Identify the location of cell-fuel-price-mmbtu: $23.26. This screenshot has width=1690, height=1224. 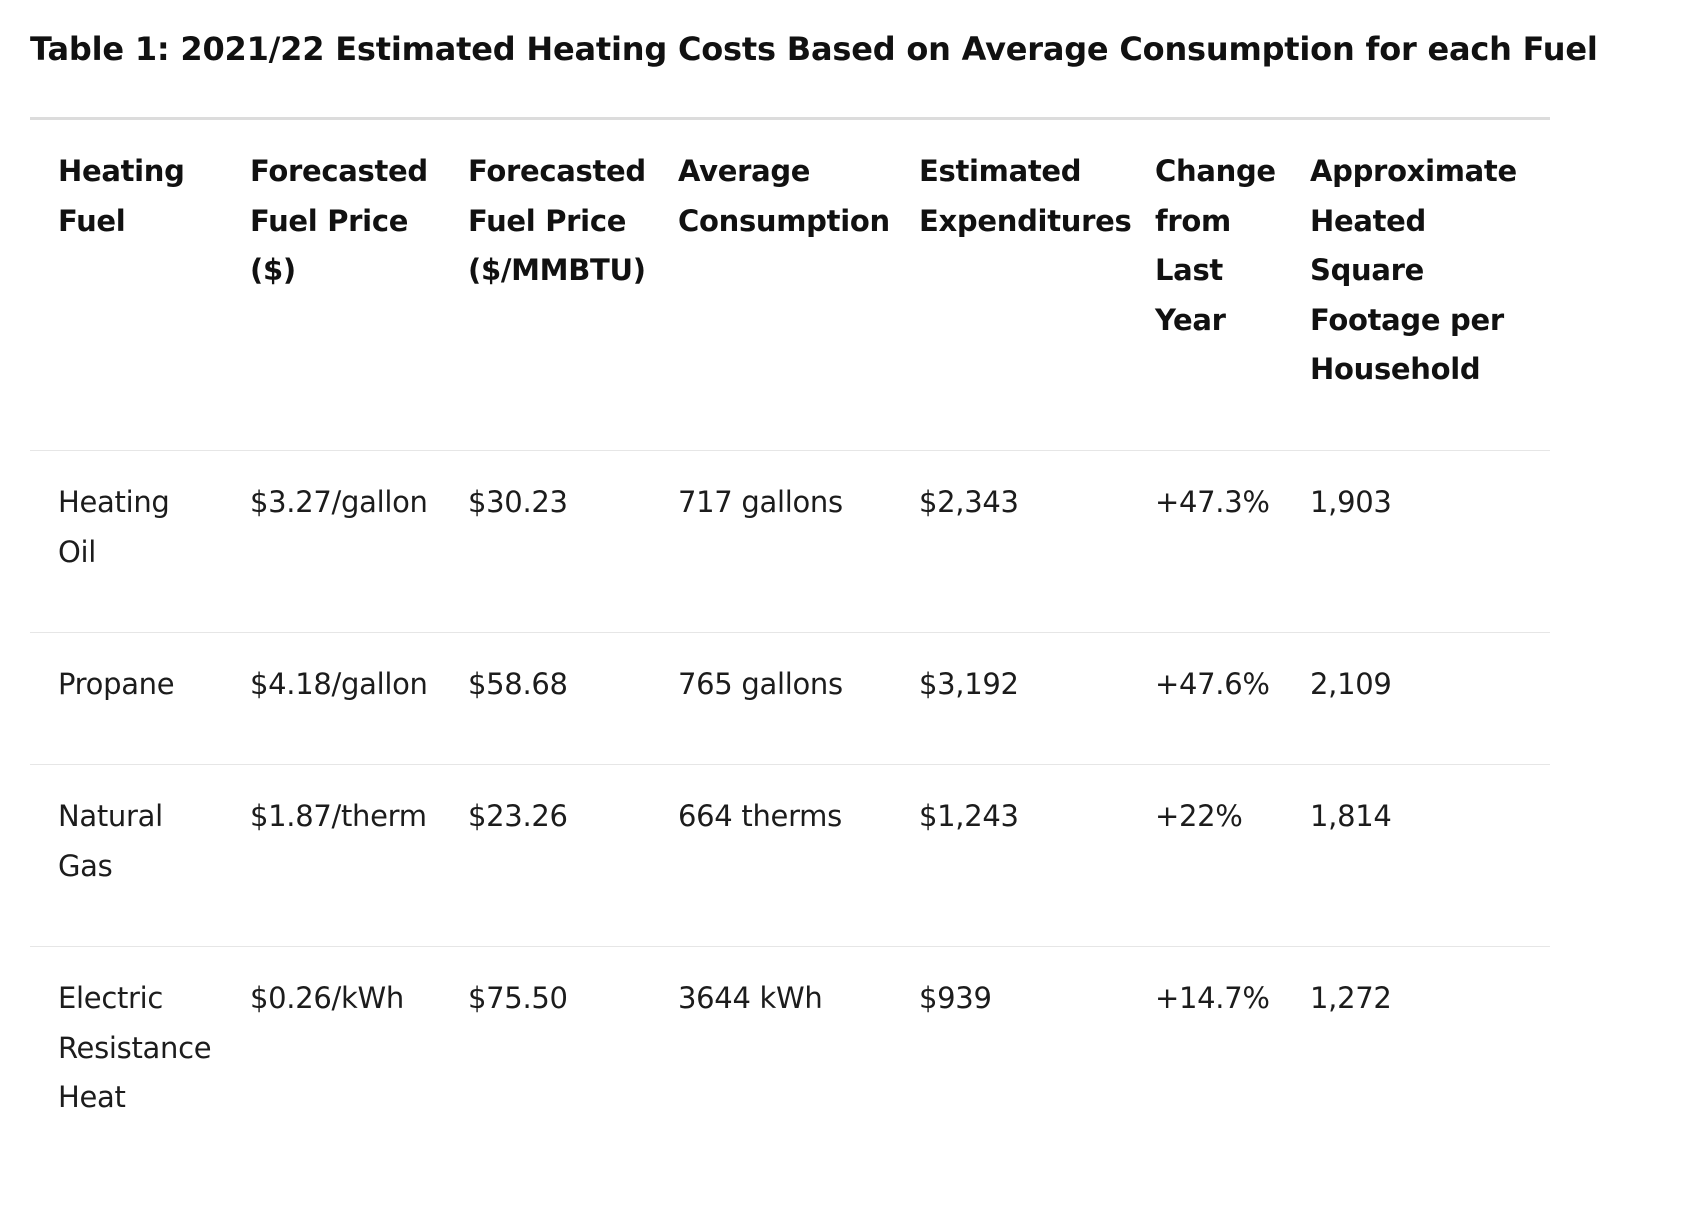
(518, 816).